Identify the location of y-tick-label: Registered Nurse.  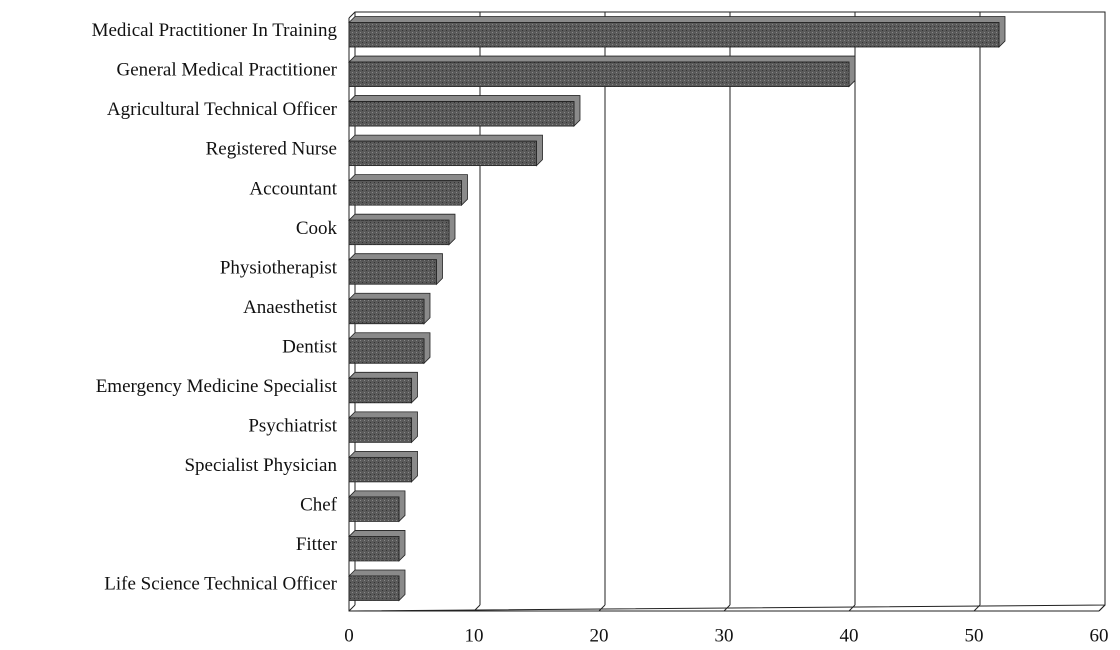
(271, 149).